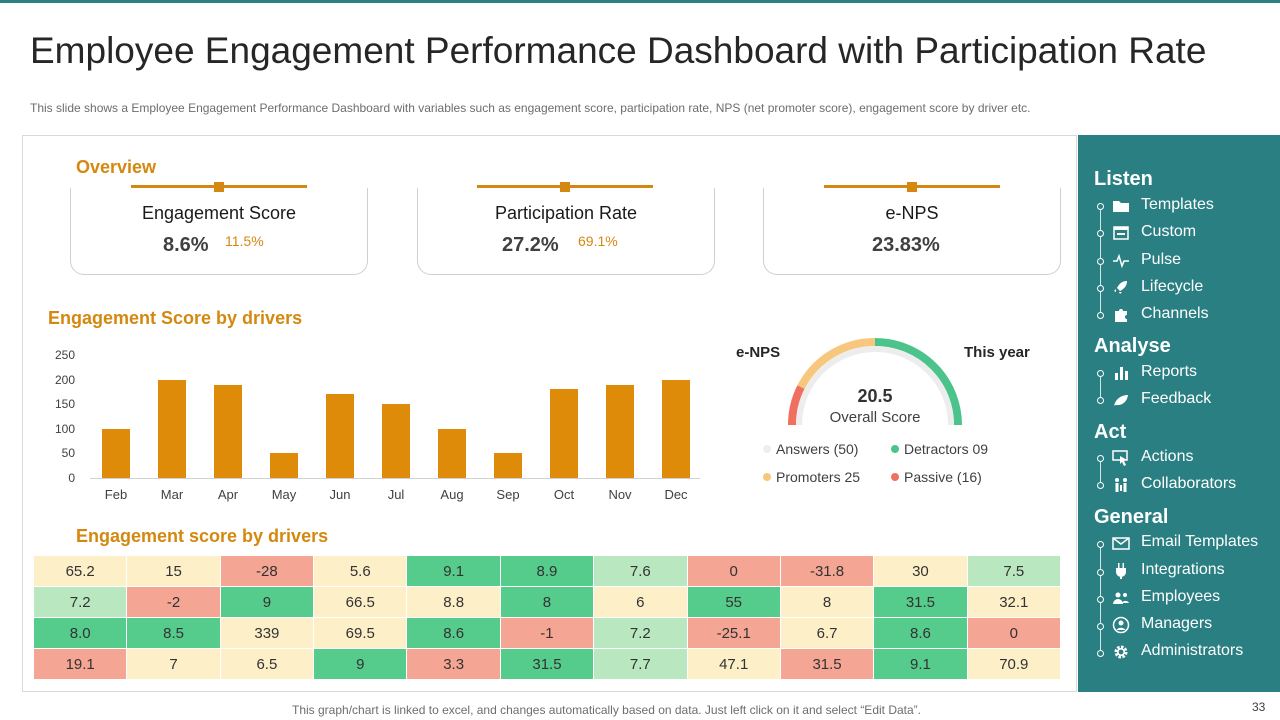 The image size is (1280, 720). I want to click on gauge-segment-passive, so click(796, 405).